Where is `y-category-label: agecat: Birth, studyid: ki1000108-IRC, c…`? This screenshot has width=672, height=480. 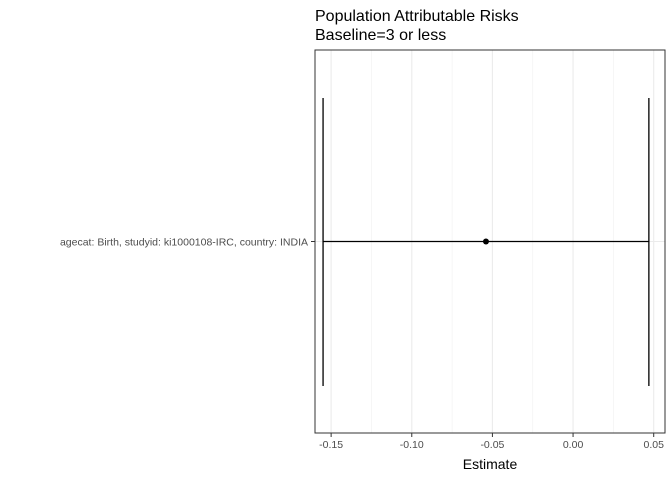 y-category-label: agecat: Birth, studyid: ki1000108-IRC, c… is located at coordinates (184, 243).